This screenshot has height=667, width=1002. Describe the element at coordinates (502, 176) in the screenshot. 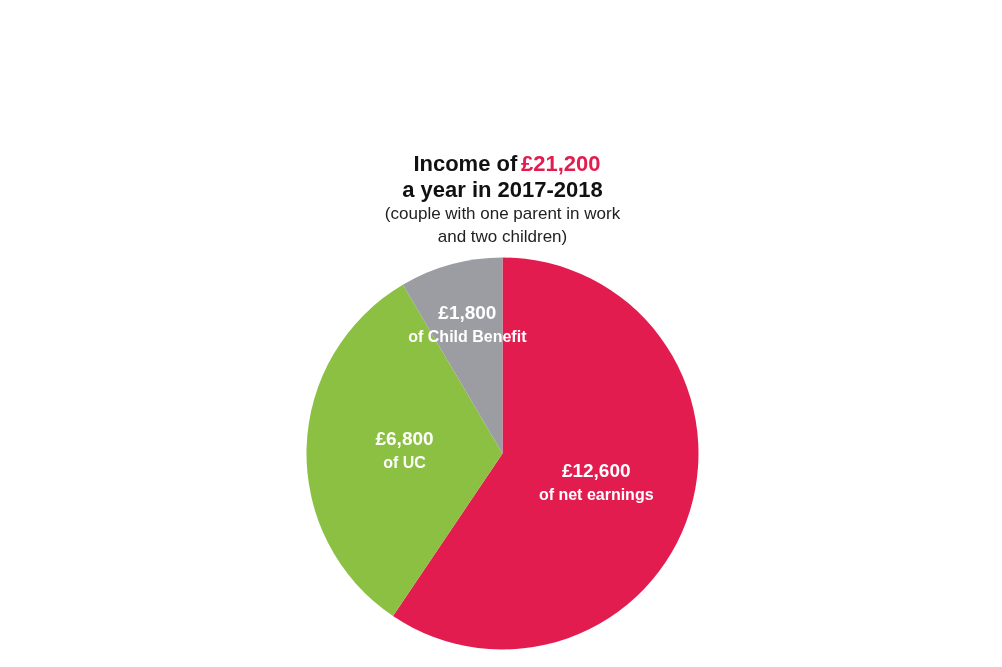

I see `chart-title: Income of £21,200 a year in 2017-2018` at that location.